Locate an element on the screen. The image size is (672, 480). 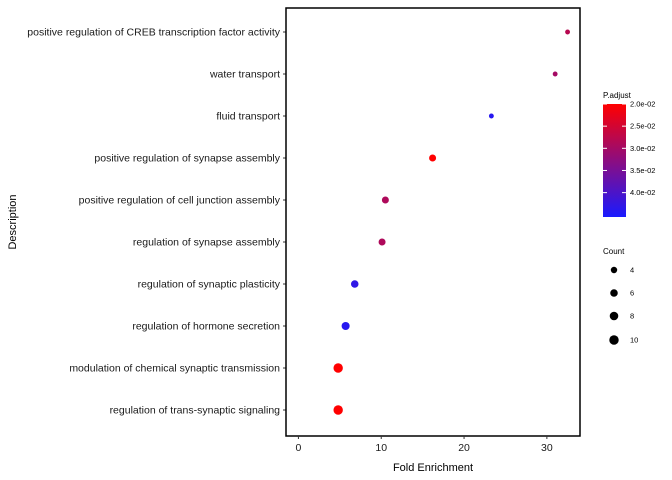
size-legend-title: Count is located at coordinates (614, 251).